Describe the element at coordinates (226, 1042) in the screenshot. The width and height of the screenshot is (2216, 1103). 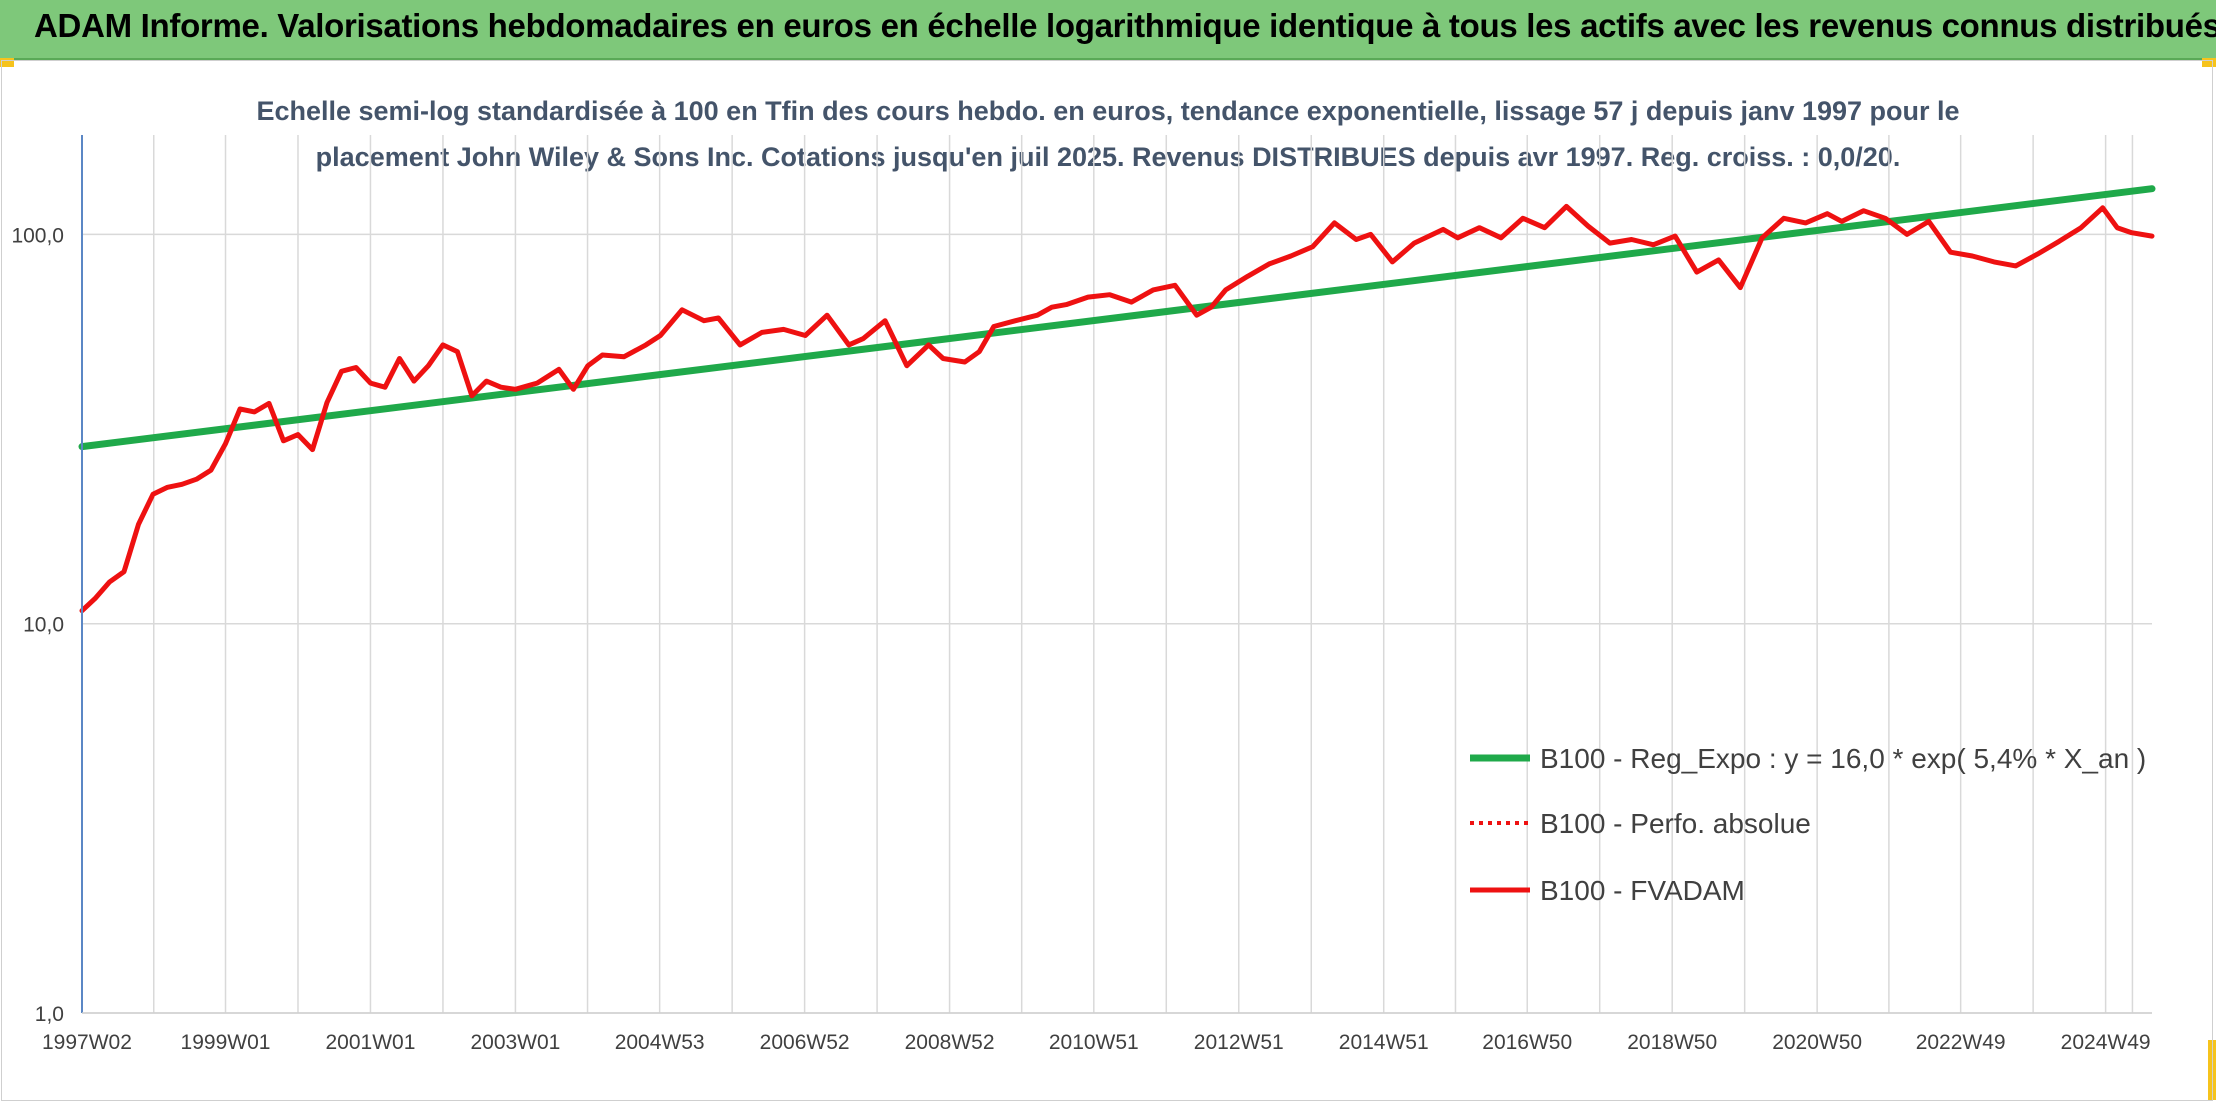
I see `x-tick-label: 1999W01` at that location.